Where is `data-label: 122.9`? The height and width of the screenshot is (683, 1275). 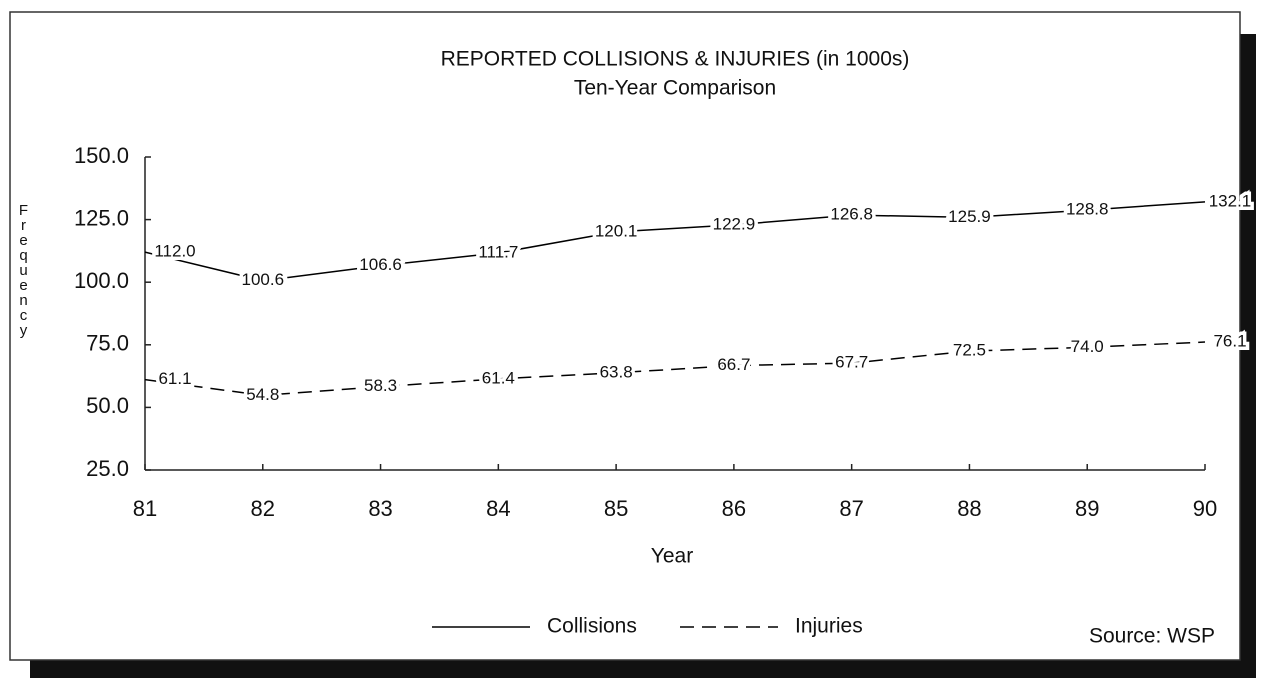
data-label: 122.9 is located at coordinates (734, 223).